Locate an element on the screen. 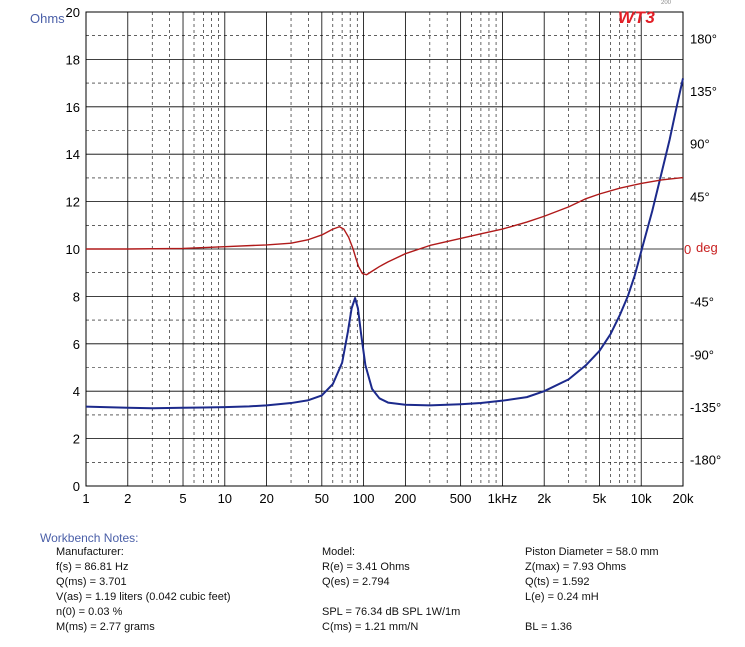 This screenshot has height=647, width=745. workbench-notes-title: Workbench Notes: is located at coordinates (89, 538).